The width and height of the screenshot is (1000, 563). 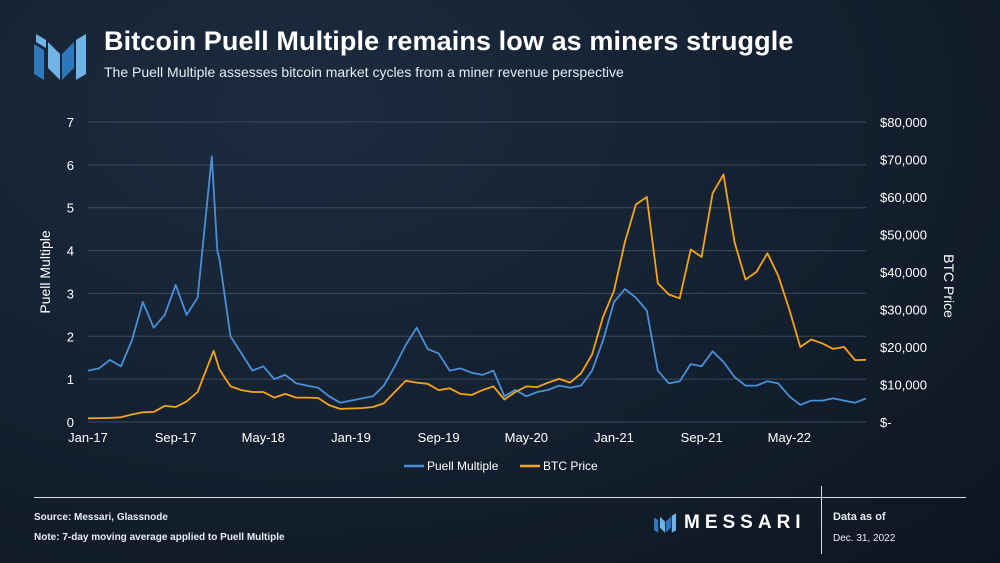 What do you see at coordinates (903, 385) in the screenshot?
I see `y-right-tick-label: $10,000` at bounding box center [903, 385].